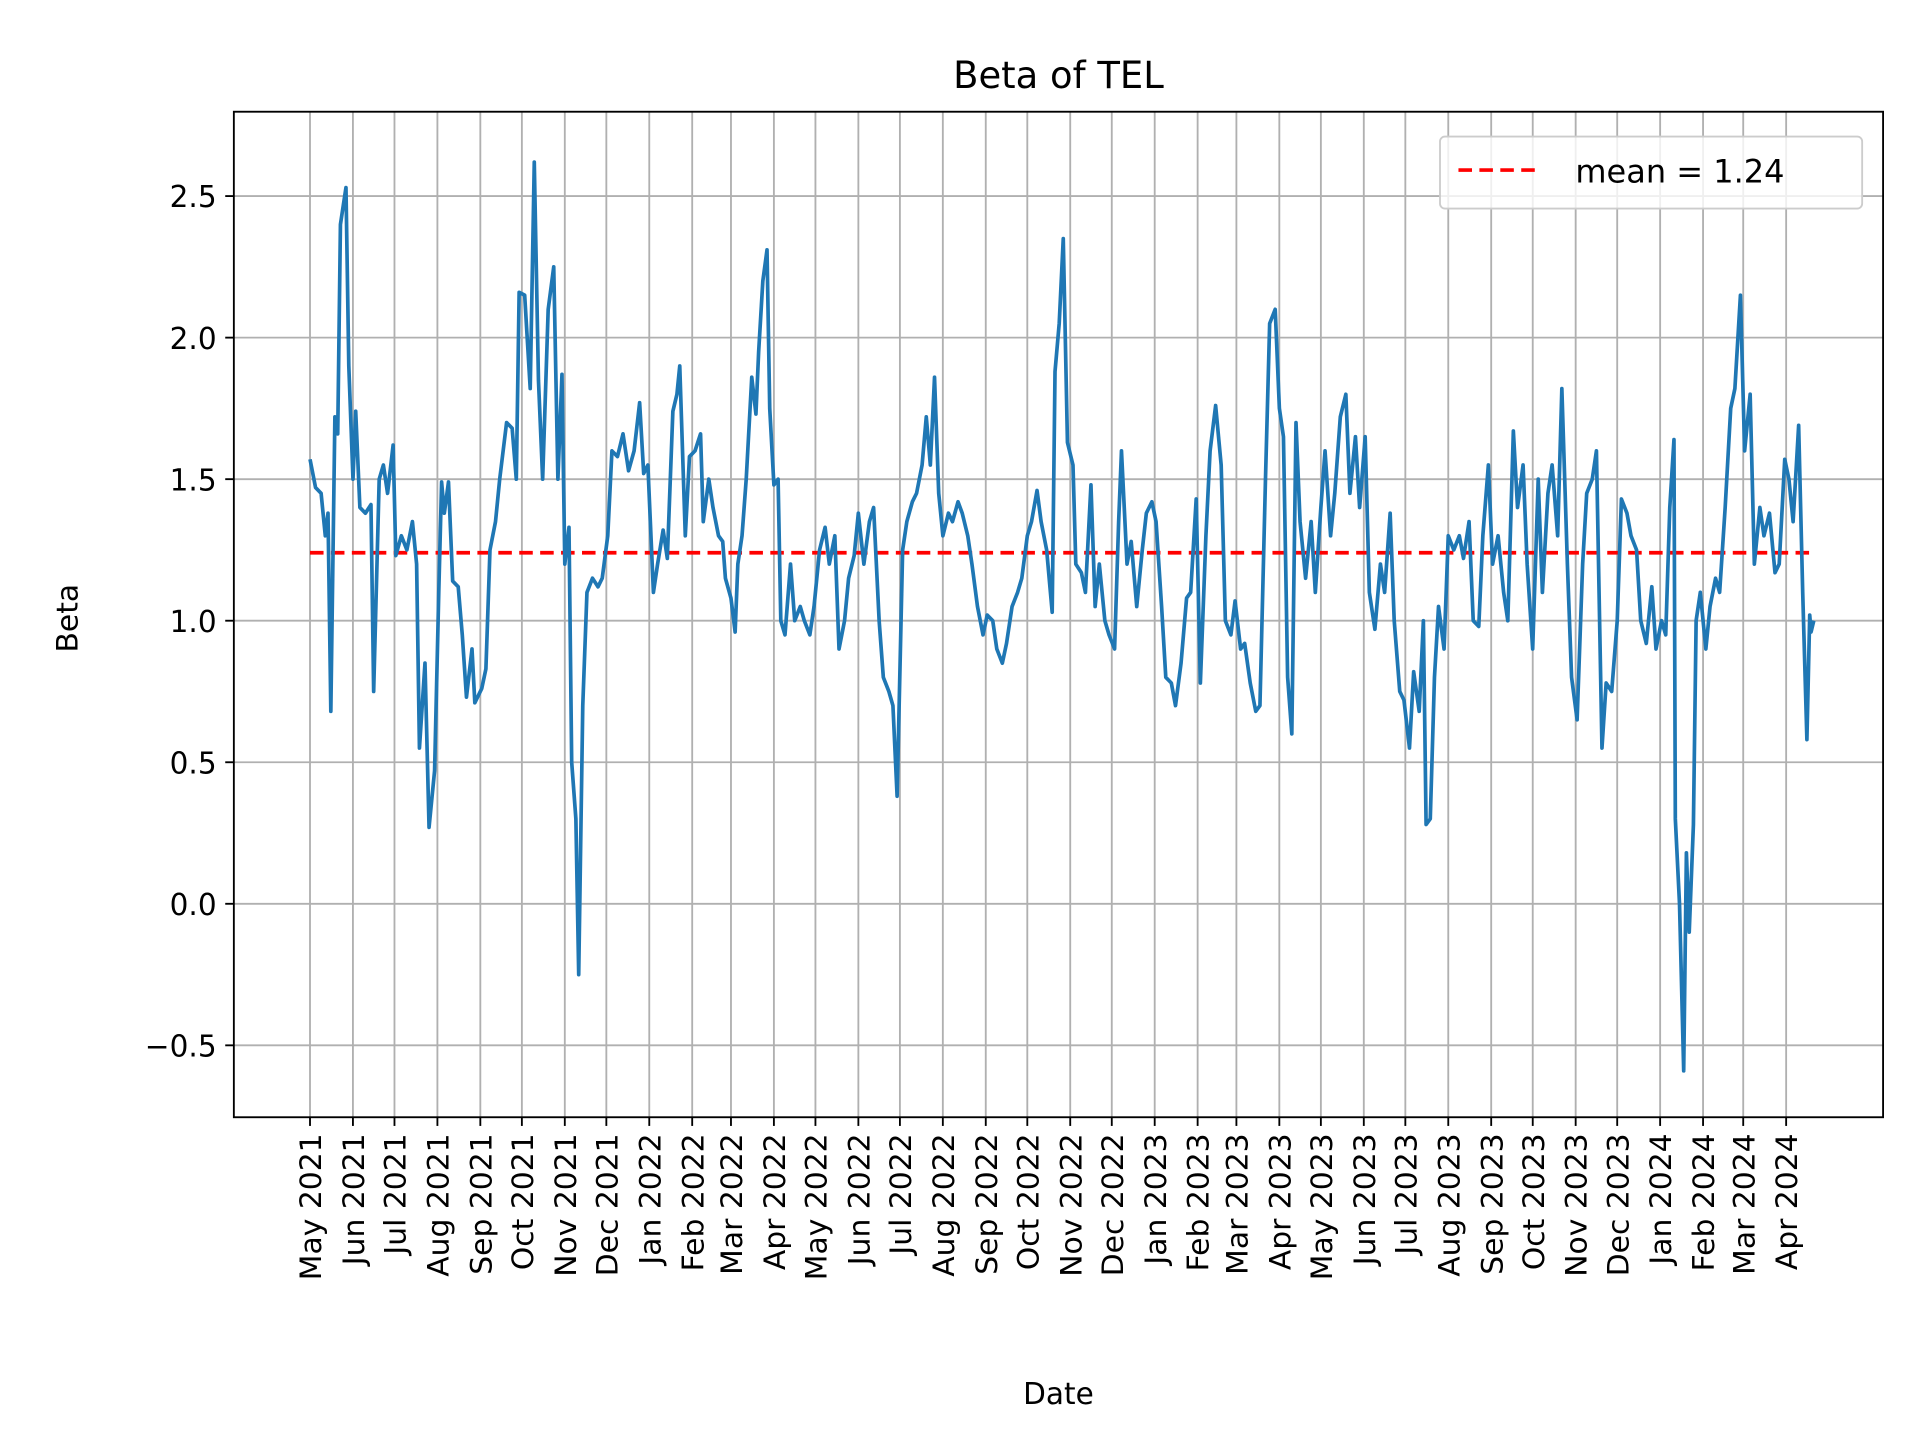 The height and width of the screenshot is (1440, 1920). I want to click on y-tick-label: 0.5, so click(193, 762).